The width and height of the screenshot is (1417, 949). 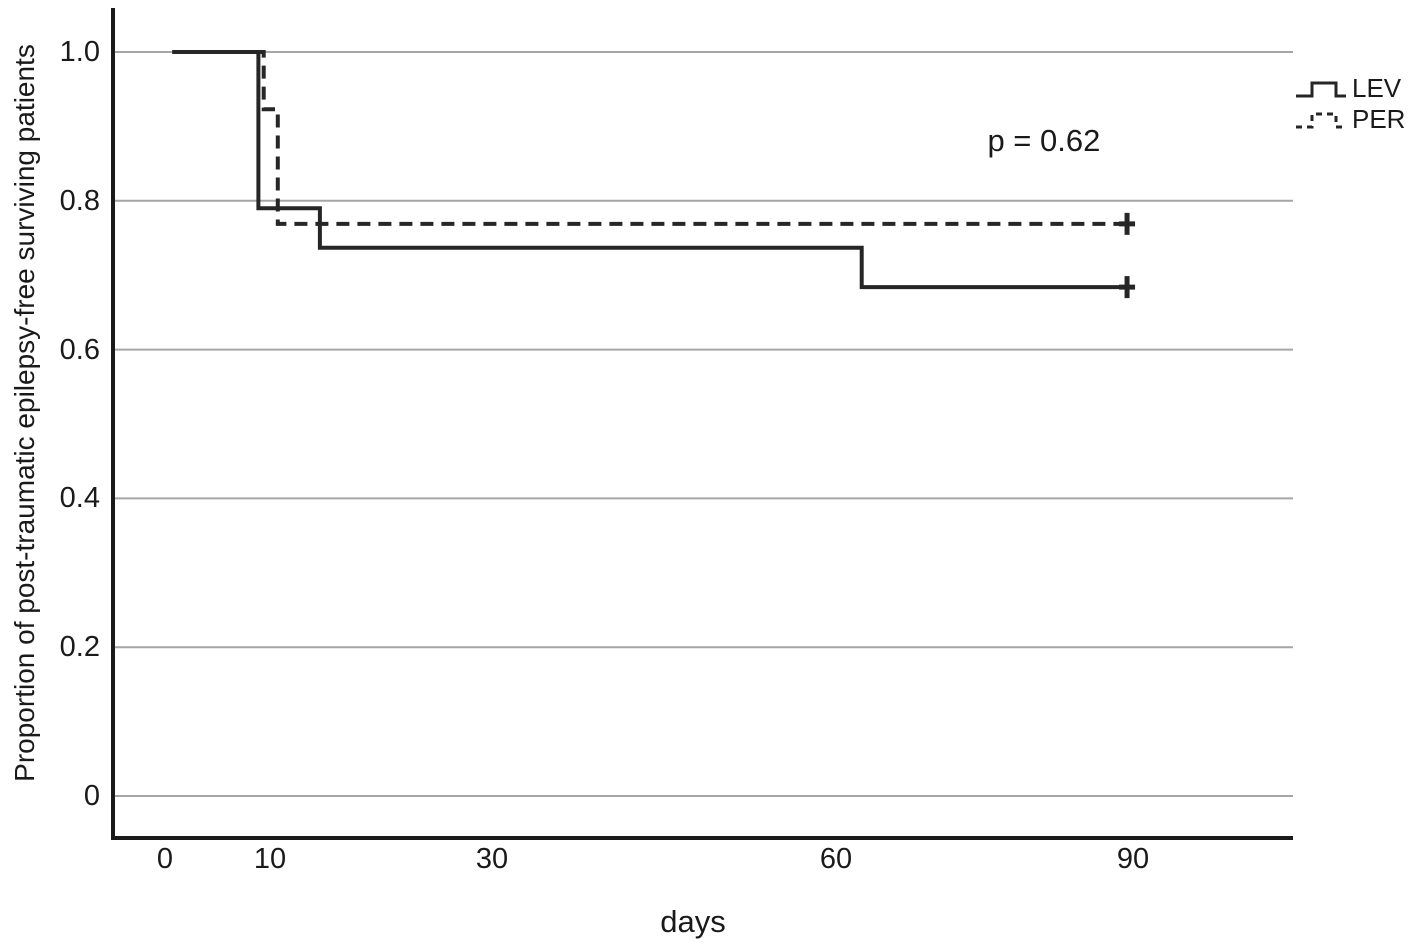 What do you see at coordinates (1133, 859) in the screenshot?
I see `x-tick-label: 90` at bounding box center [1133, 859].